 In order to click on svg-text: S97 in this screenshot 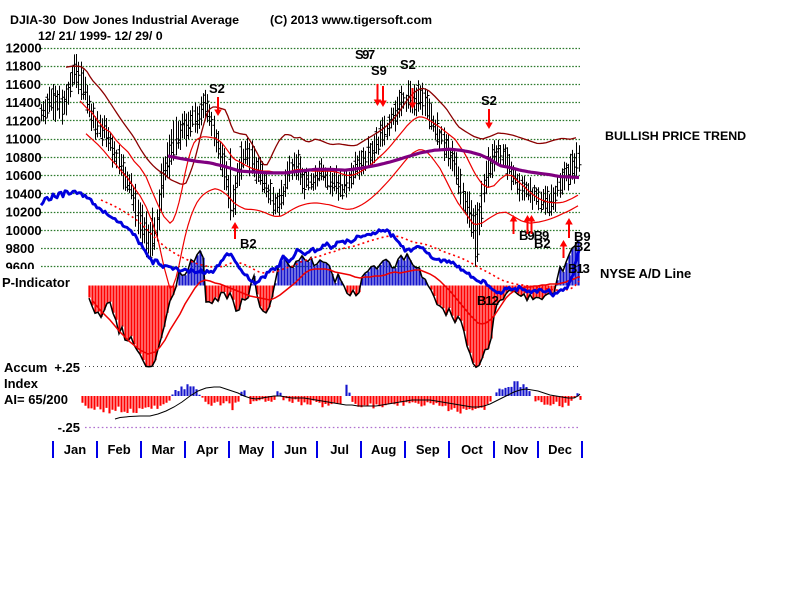, I will do `click(365, 54)`.